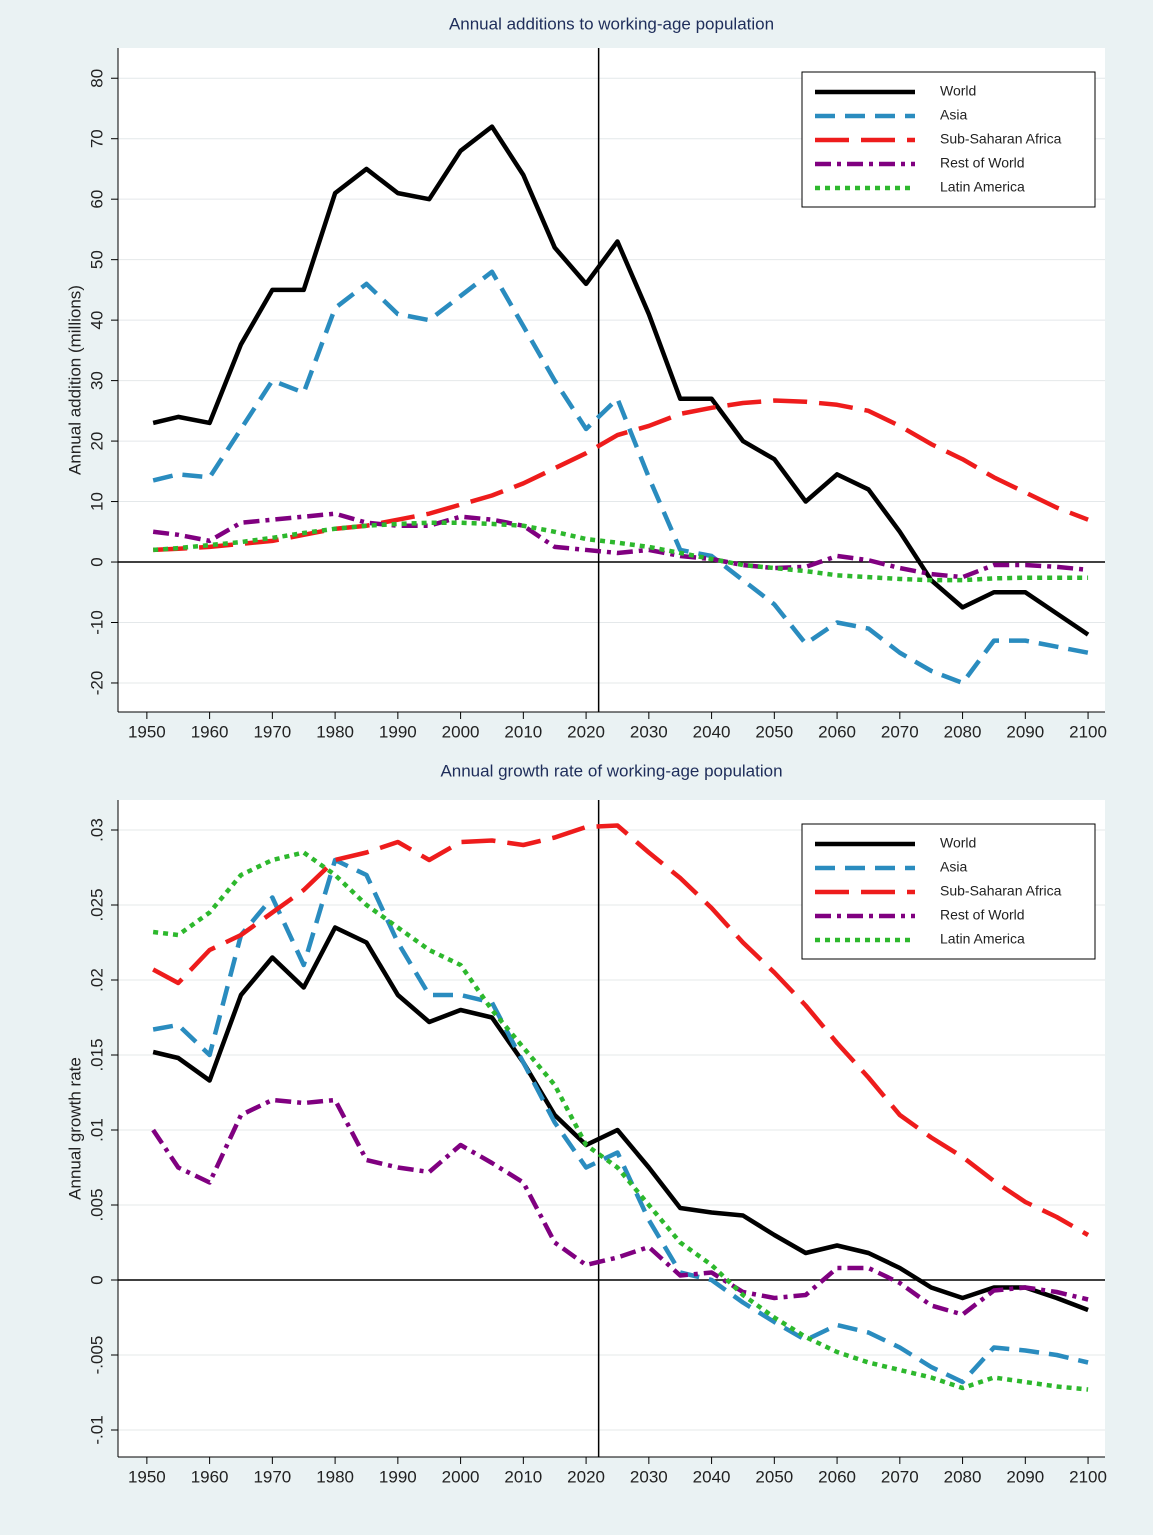 The width and height of the screenshot is (1153, 1535). What do you see at coordinates (96, 904) in the screenshot?
I see `y-tick-label: .025` at bounding box center [96, 904].